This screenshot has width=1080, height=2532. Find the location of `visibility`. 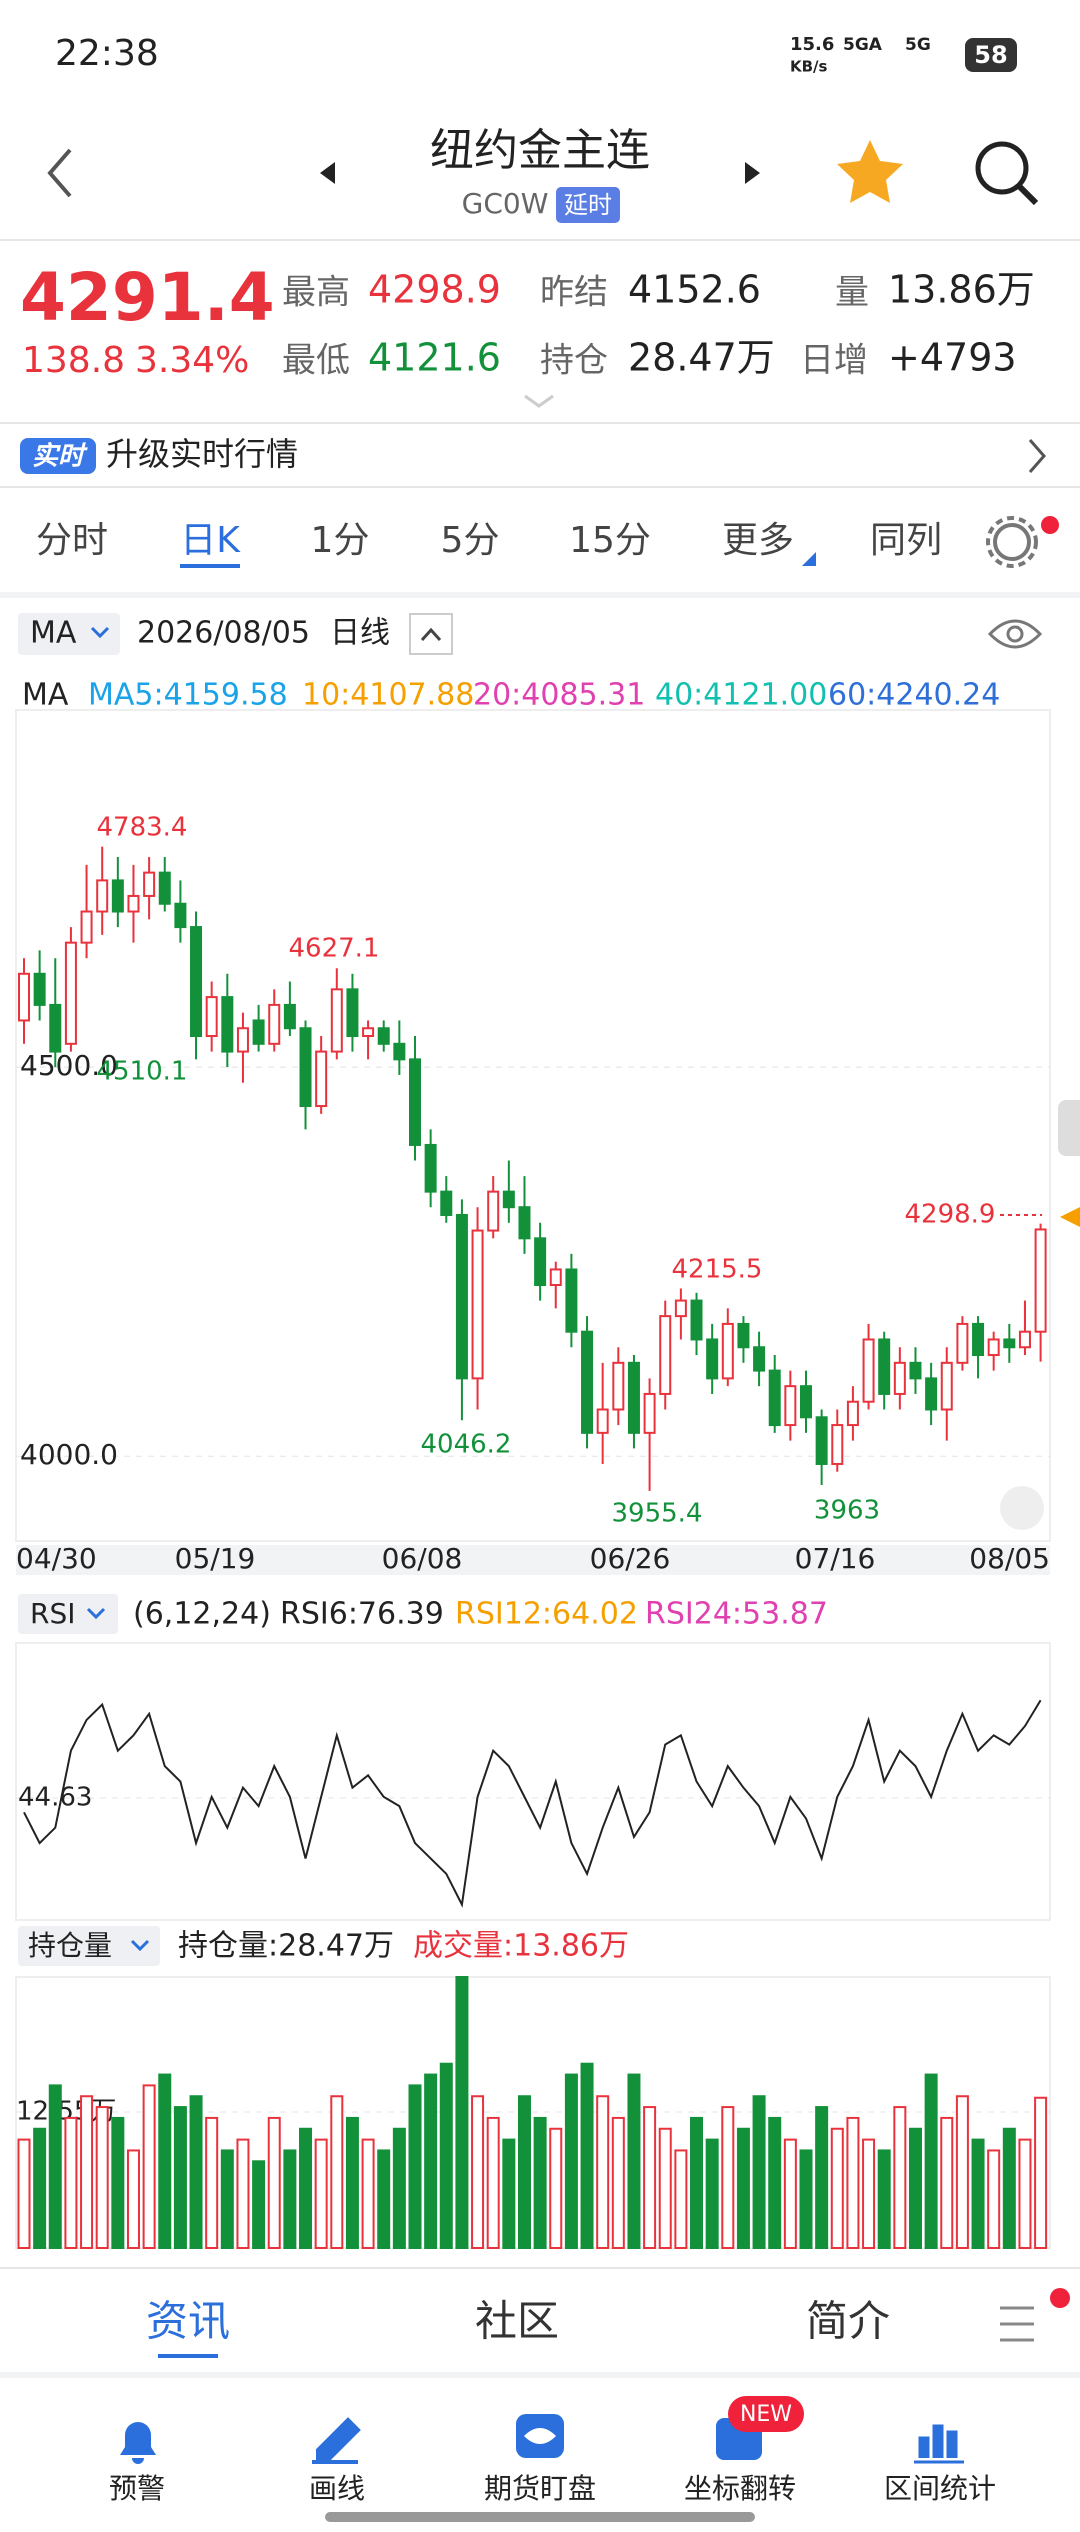

visibility is located at coordinates (1015, 634).